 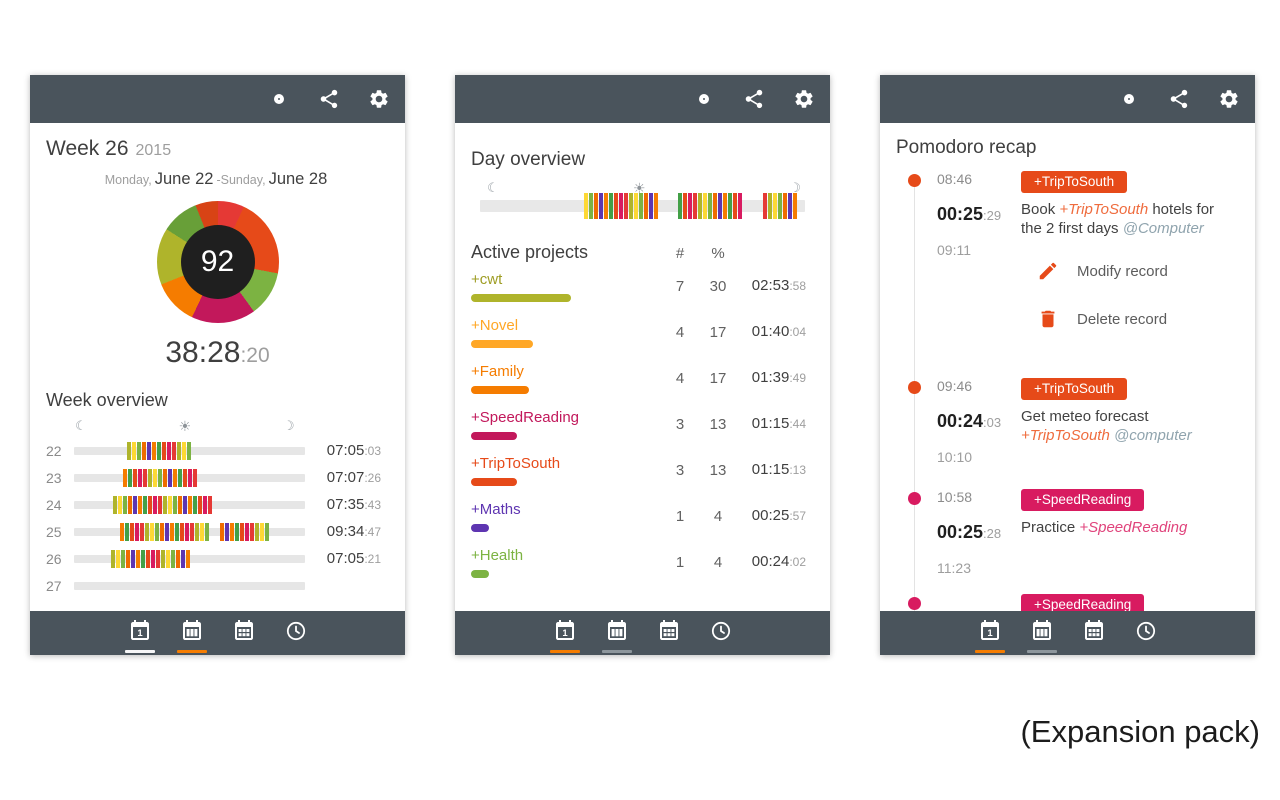 I want to click on project-name-cell: +Maths, so click(x=566, y=516).